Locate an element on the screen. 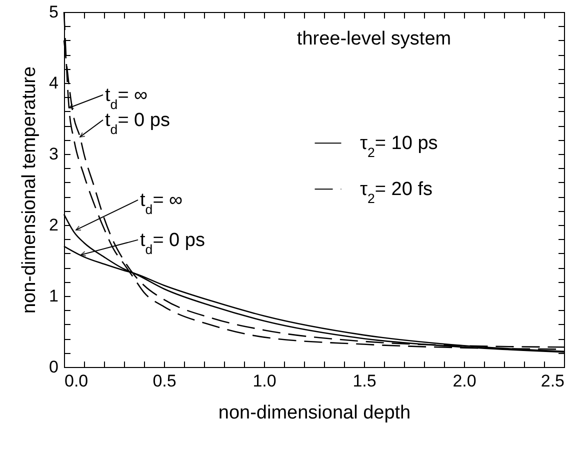  x-tick-label: 1.0 is located at coordinates (264, 381).